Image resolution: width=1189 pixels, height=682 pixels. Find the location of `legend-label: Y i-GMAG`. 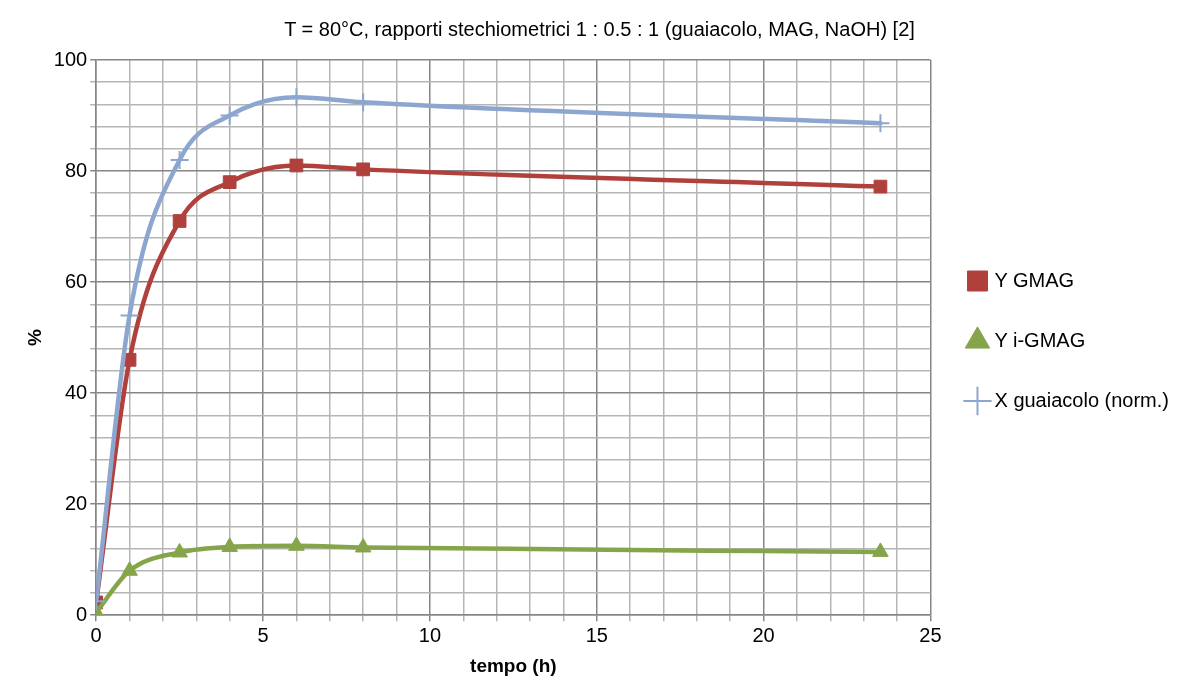

legend-label: Y i-GMAG is located at coordinates (1040, 339).